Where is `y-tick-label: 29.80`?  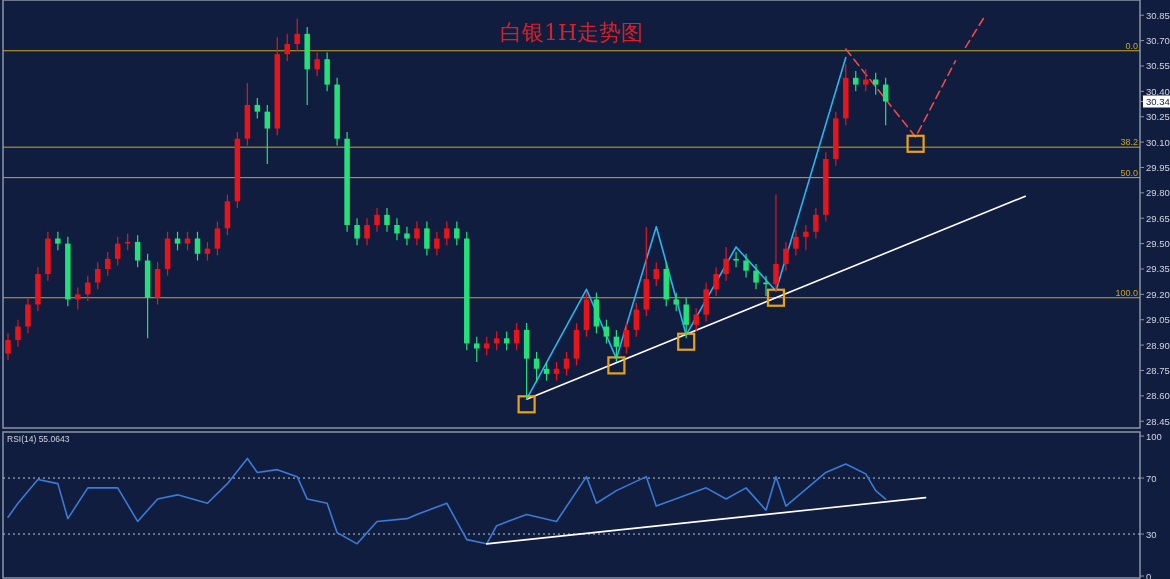
y-tick-label: 29.80 is located at coordinates (1158, 193).